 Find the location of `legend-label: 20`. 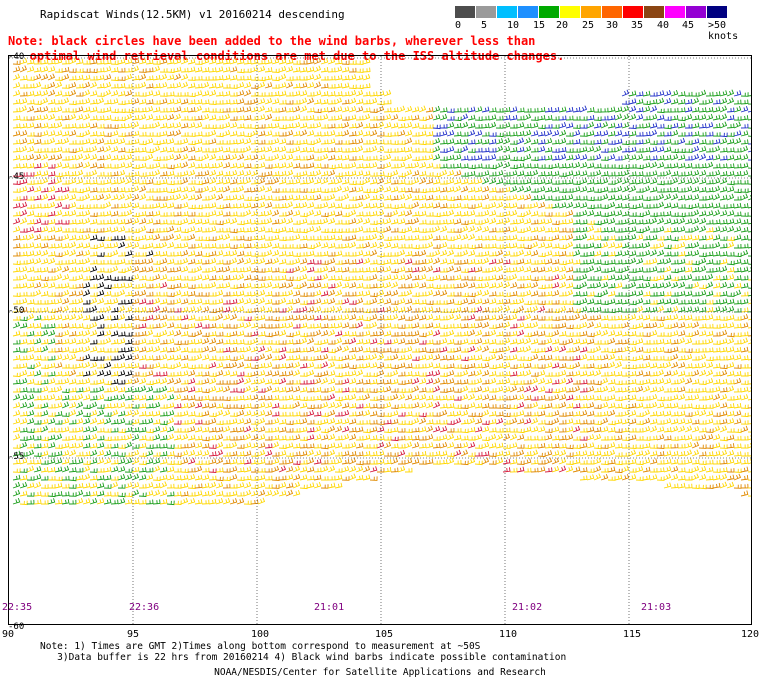

legend-label: 20 is located at coordinates (562, 25).